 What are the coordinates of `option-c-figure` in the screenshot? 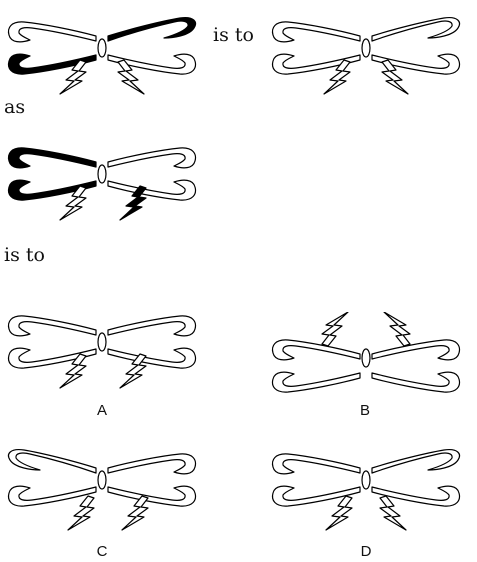 It's located at (102, 490).